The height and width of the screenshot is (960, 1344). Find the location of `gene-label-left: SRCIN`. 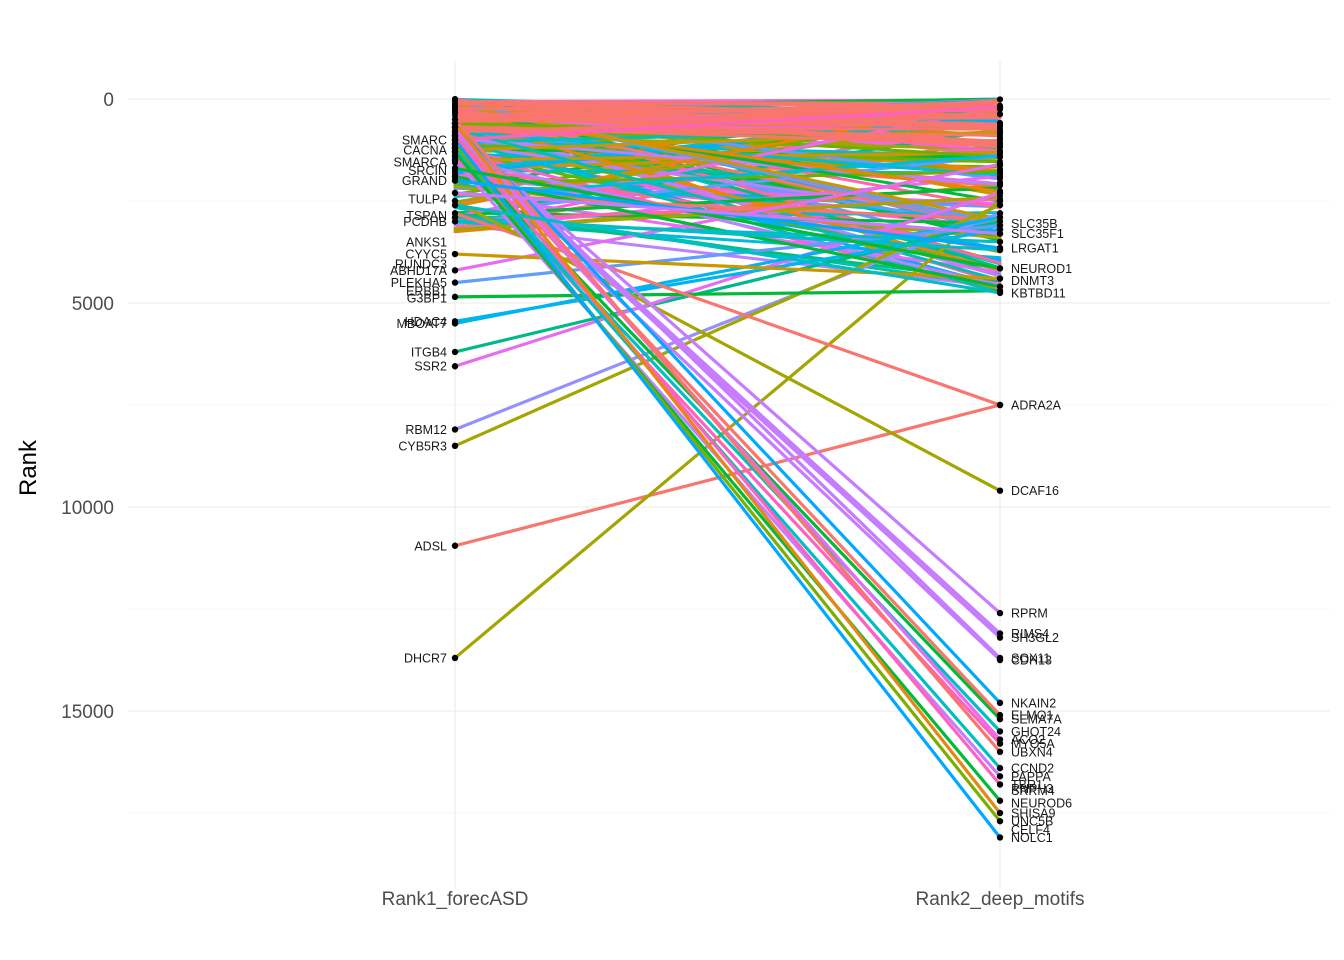

gene-label-left: SRCIN is located at coordinates (427, 171).